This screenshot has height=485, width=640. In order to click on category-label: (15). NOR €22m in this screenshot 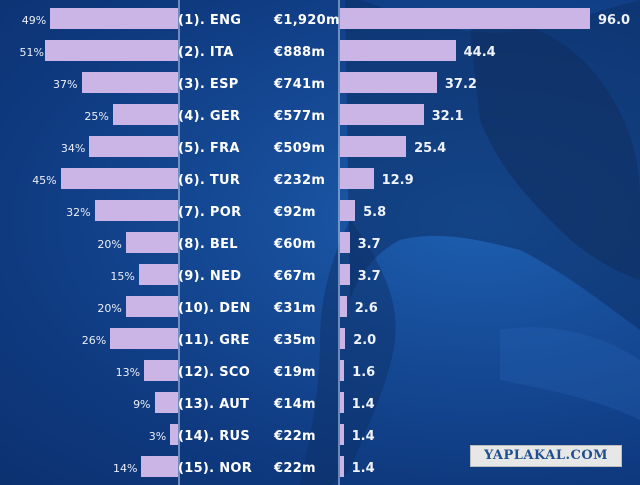, I will do `click(258, 468)`.